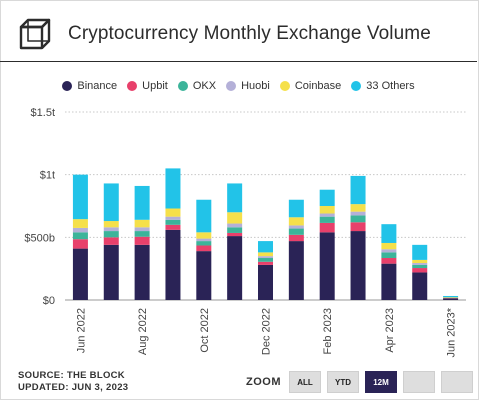  Describe the element at coordinates (318, 86) in the screenshot. I see `legend-label: Coinbase` at that location.